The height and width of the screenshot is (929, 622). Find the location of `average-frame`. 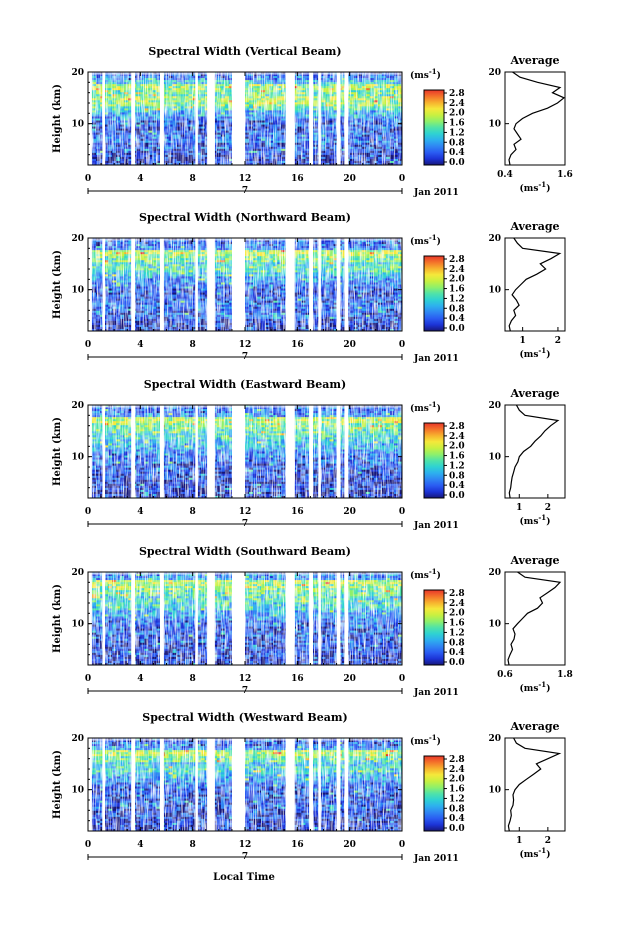

average-frame is located at coordinates (535, 284).